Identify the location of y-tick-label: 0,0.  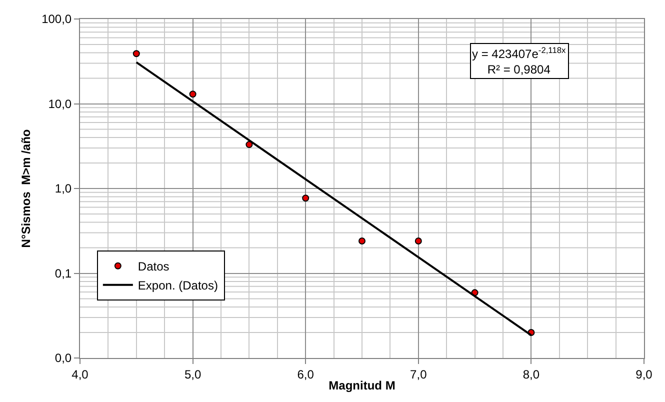
(63, 358).